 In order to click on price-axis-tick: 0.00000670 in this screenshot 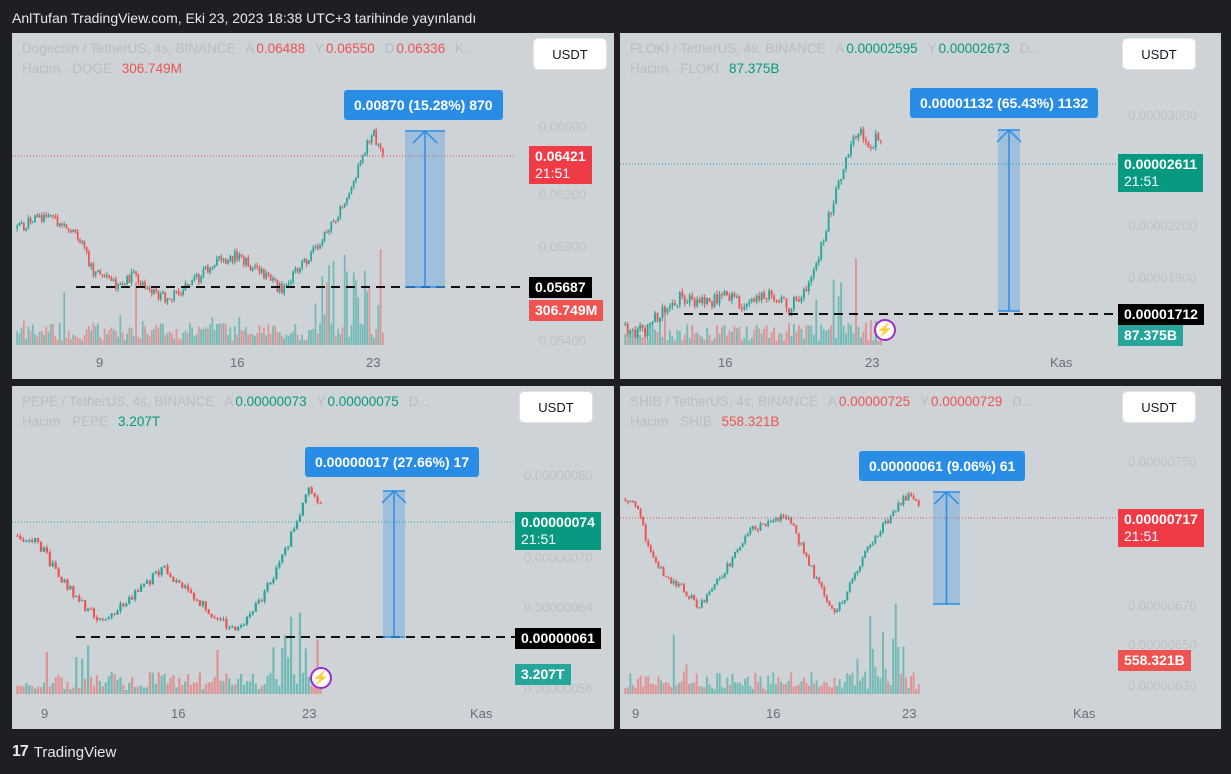, I will do `click(1162, 605)`.